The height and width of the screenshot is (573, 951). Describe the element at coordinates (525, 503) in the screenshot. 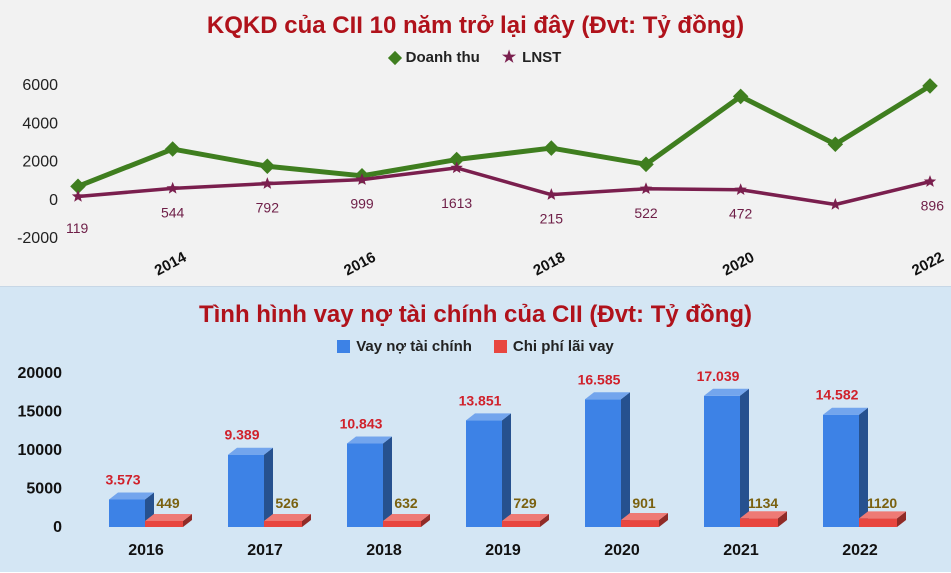

I see `data-label-chi-phi: 729` at that location.